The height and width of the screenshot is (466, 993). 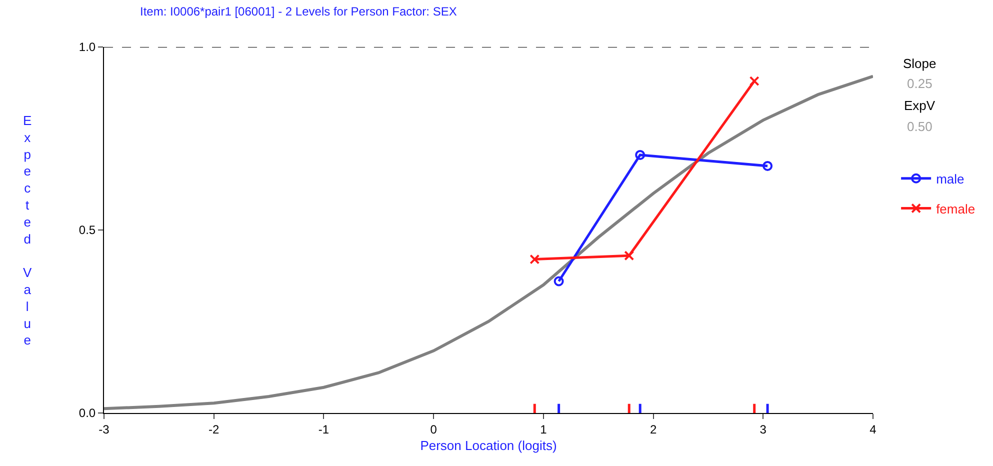 I want to click on x-tick-label: 2, so click(x=653, y=429).